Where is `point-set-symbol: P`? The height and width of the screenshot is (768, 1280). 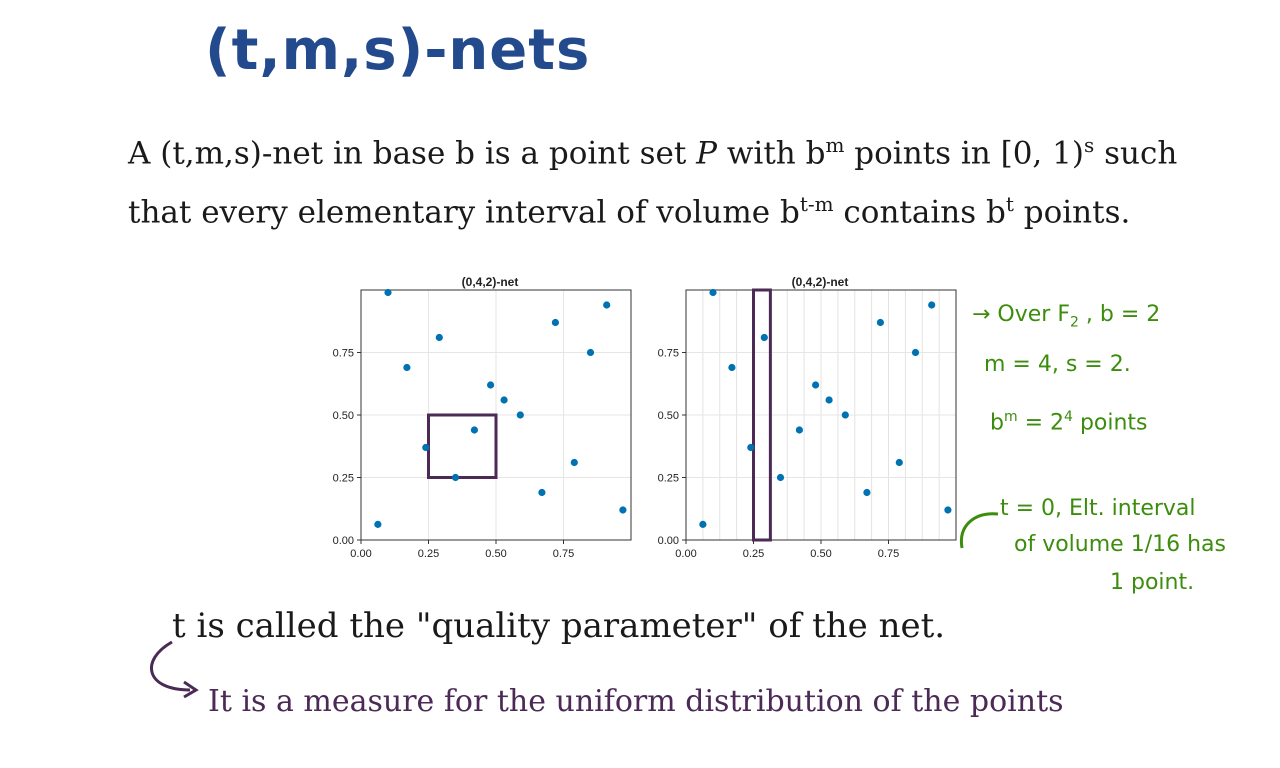
point-set-symbol: P is located at coordinates (707, 153).